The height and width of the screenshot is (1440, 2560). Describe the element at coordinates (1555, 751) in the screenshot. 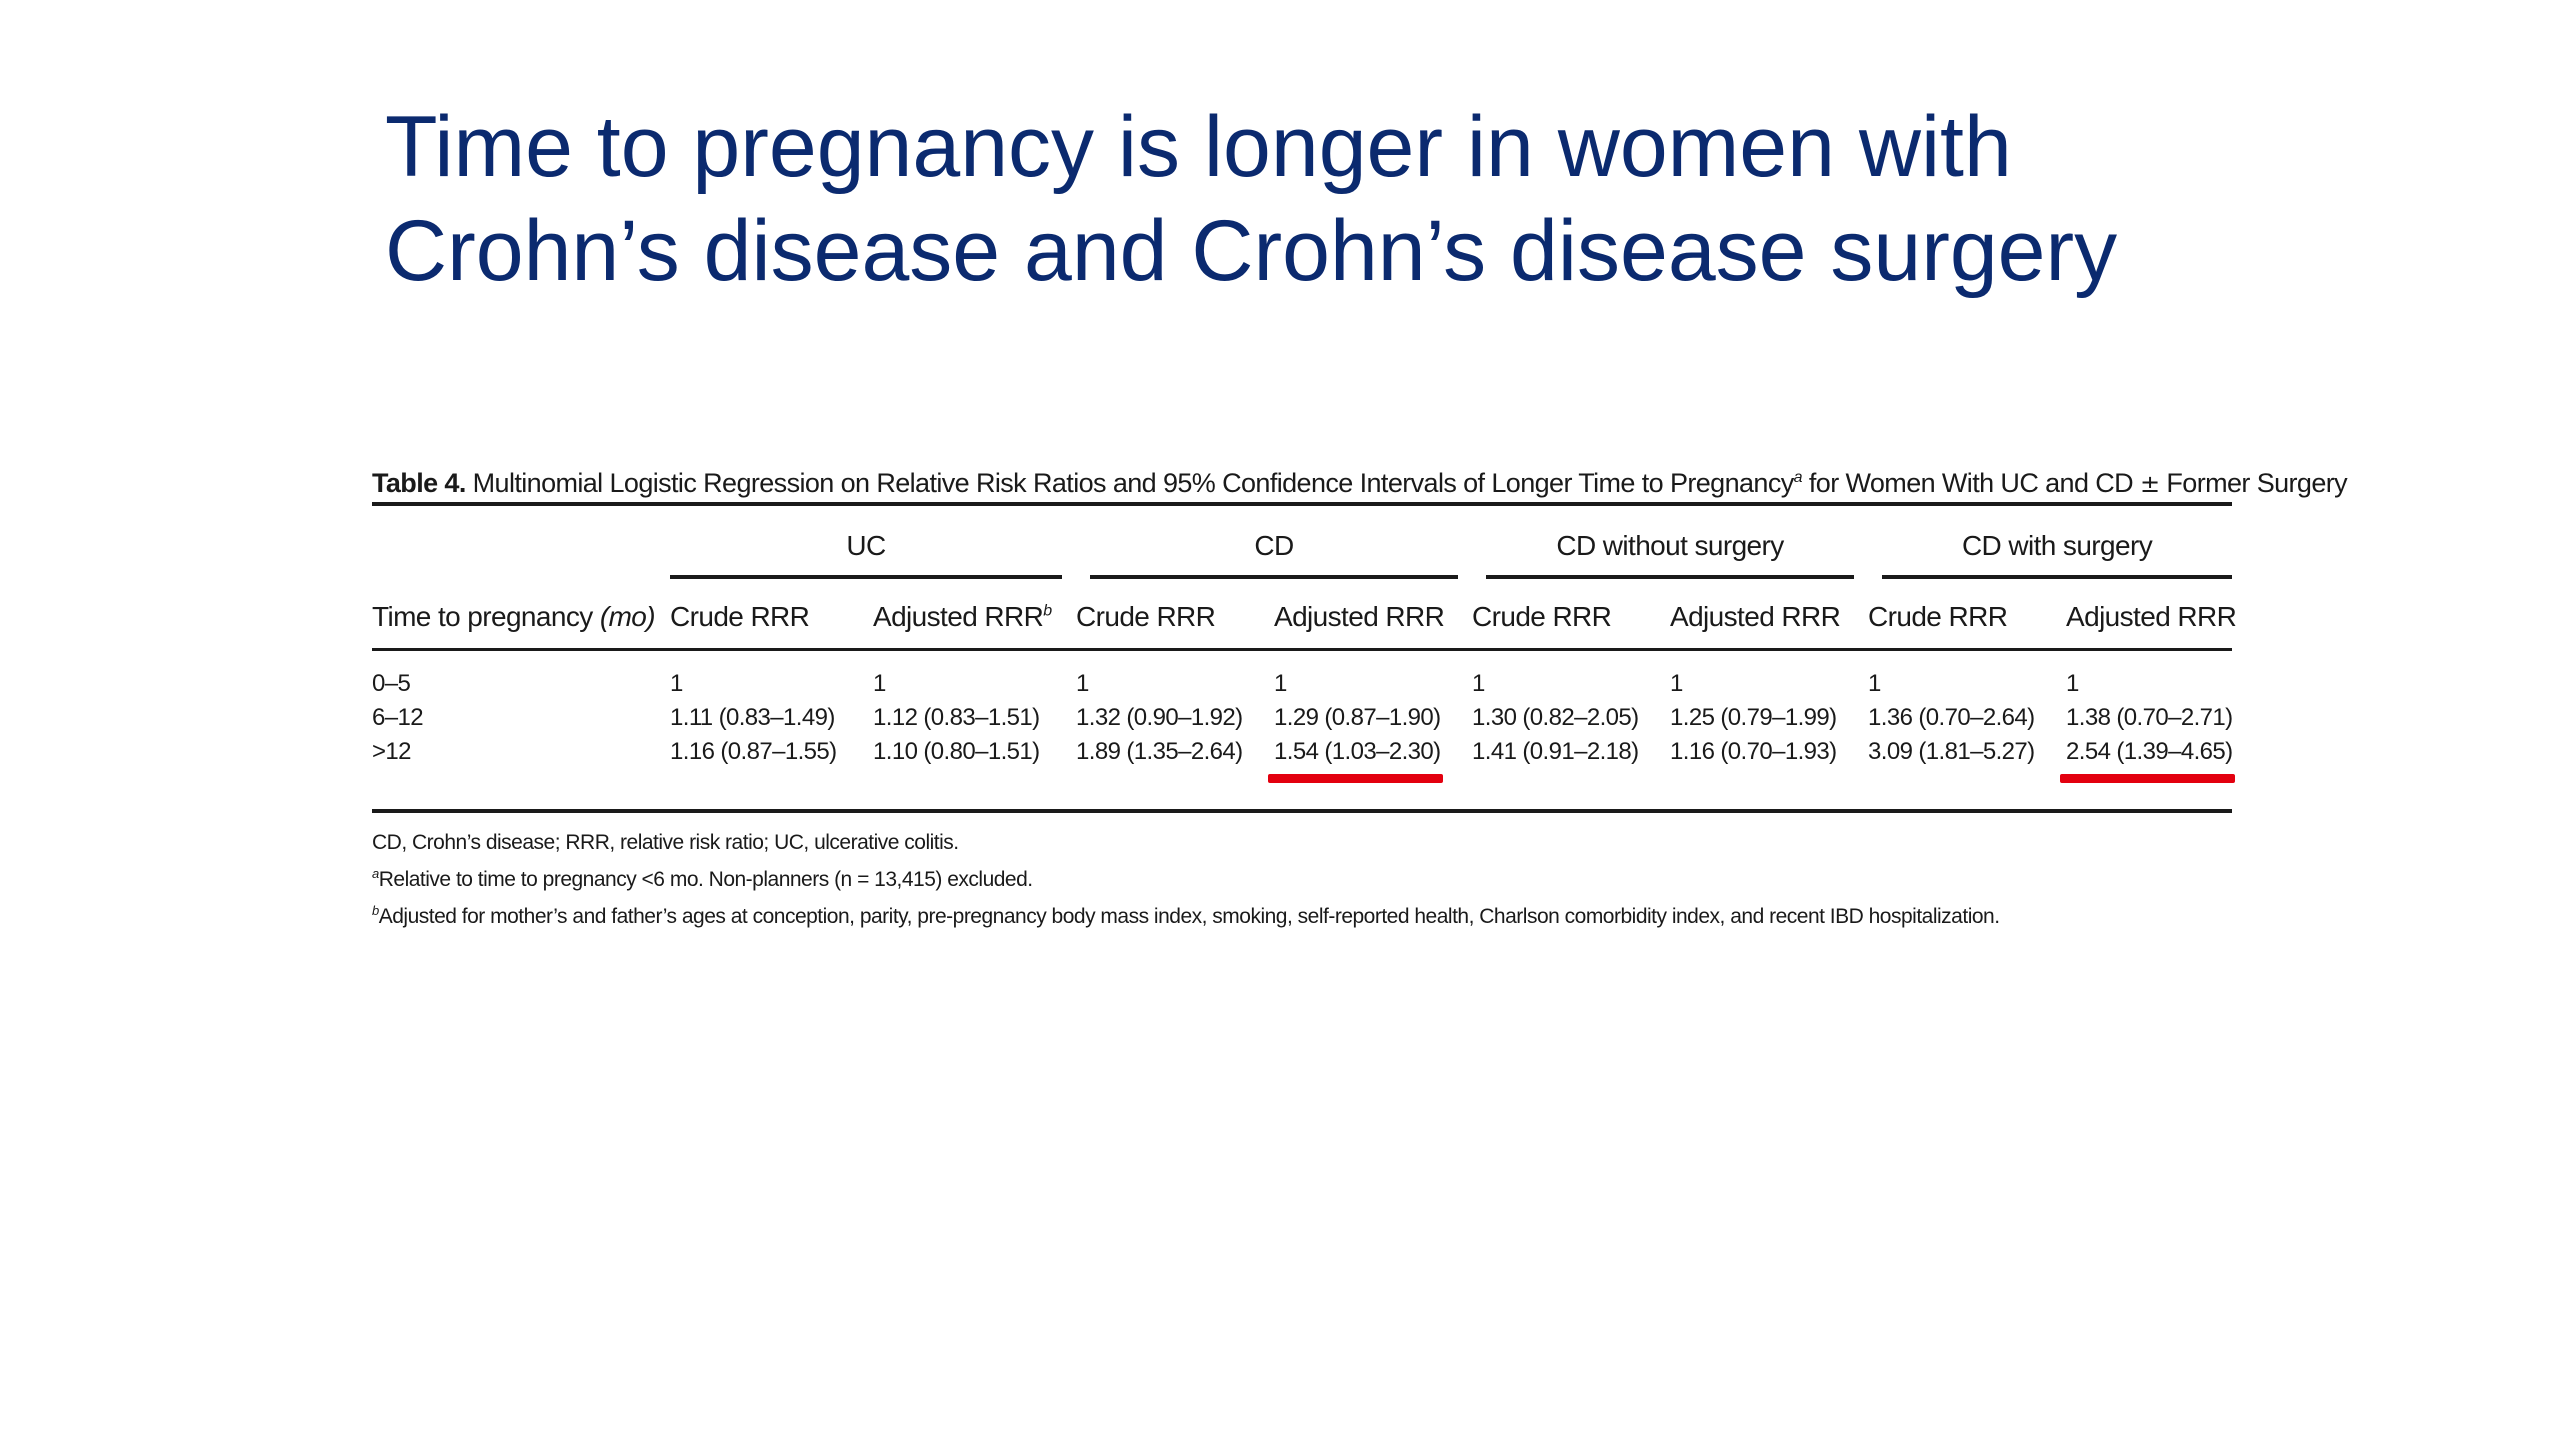

I see `cell: 1.41 (0.91–2.18)` at that location.